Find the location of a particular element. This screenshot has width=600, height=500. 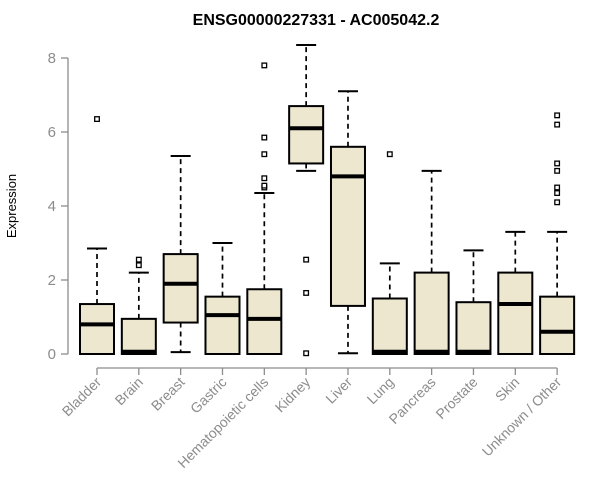

box-unknown-other is located at coordinates (557, 233).